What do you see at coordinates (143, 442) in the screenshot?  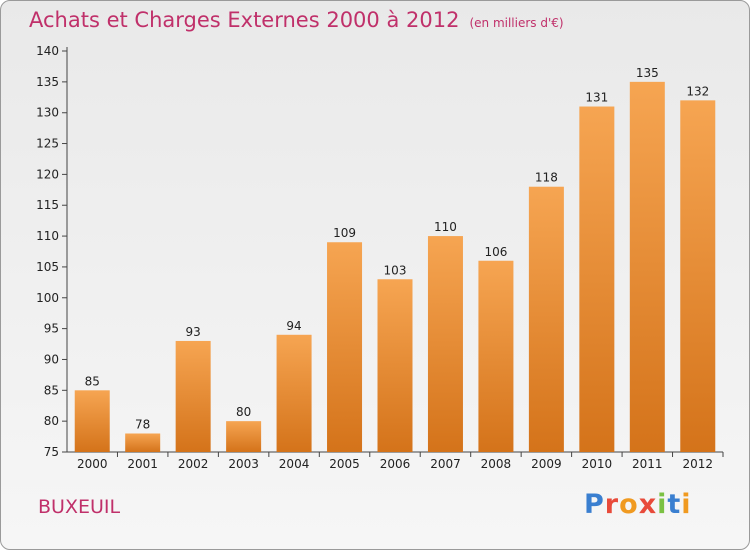 I see `bar-2001` at bounding box center [143, 442].